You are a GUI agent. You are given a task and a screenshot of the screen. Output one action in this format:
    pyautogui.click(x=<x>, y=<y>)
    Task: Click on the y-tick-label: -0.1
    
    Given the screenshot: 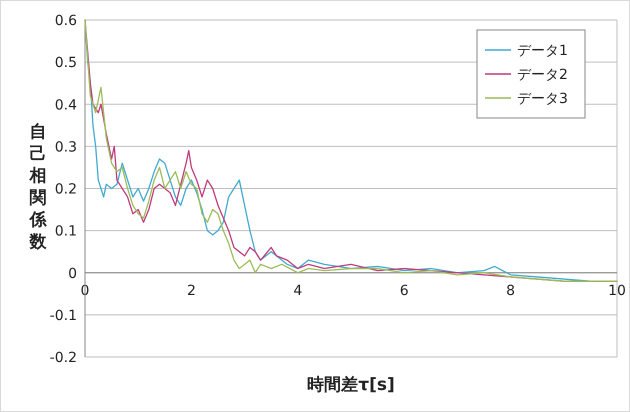 What is the action you would take?
    pyautogui.click(x=63, y=316)
    